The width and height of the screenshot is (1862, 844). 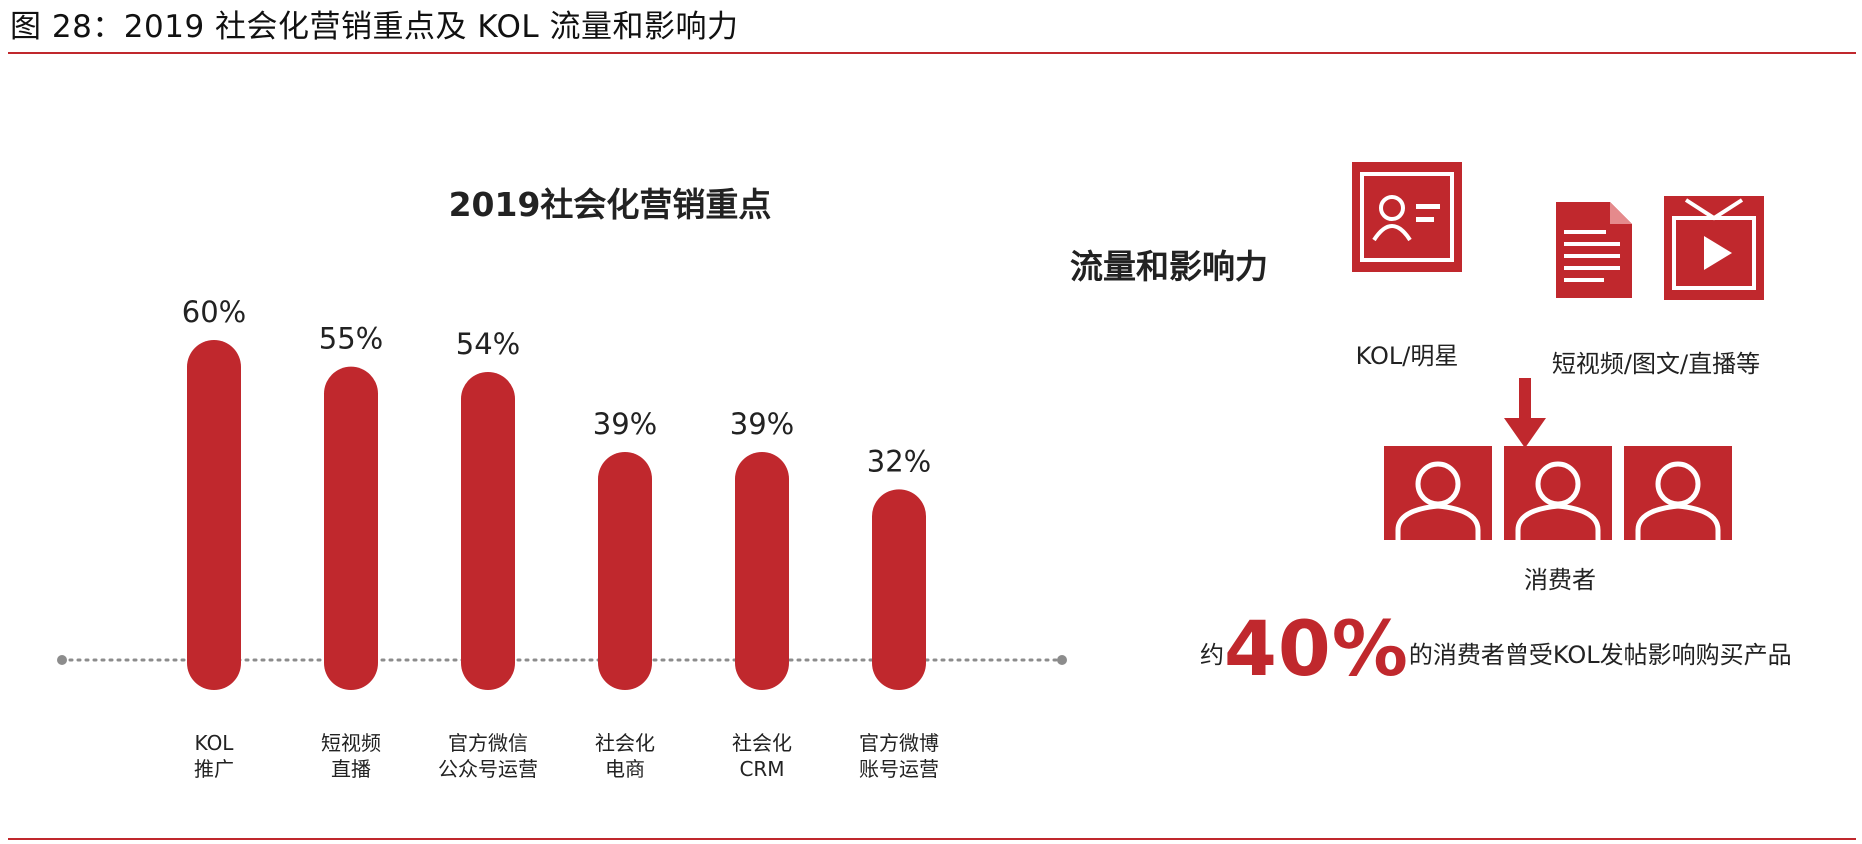 I want to click on value-label: 55%, so click(x=351, y=339).